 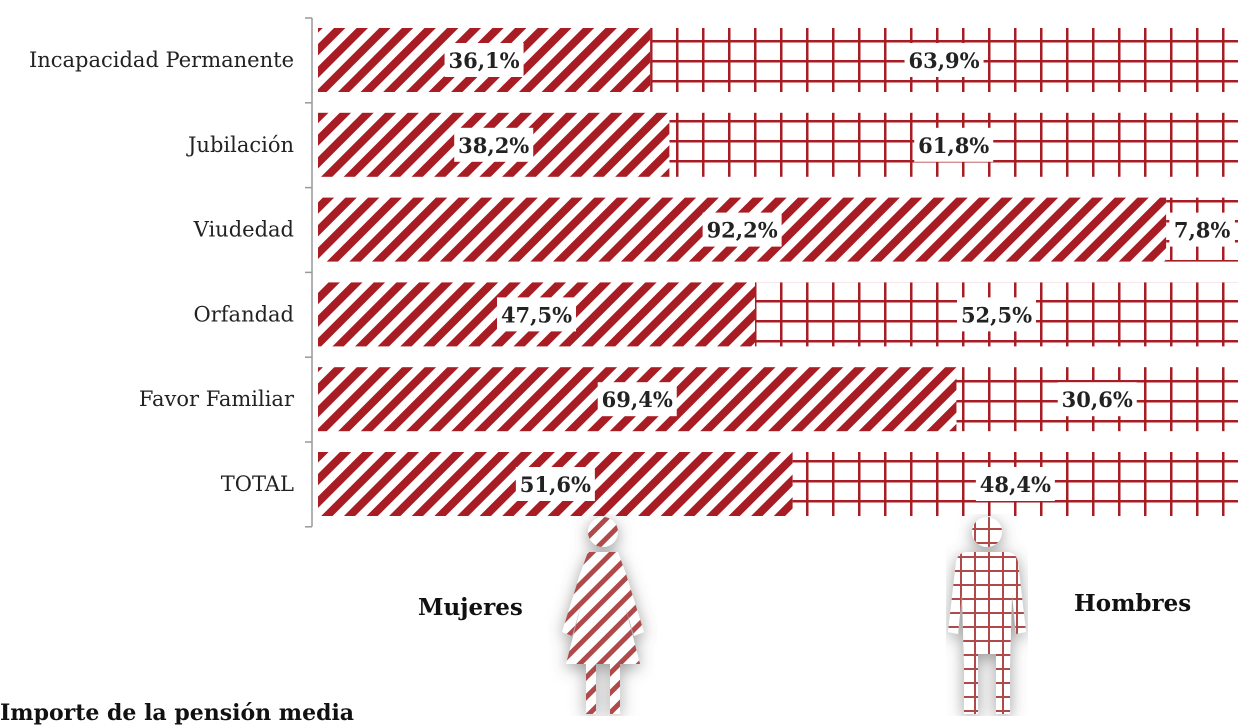 I want to click on value-label: 38,2%, so click(x=493, y=145).